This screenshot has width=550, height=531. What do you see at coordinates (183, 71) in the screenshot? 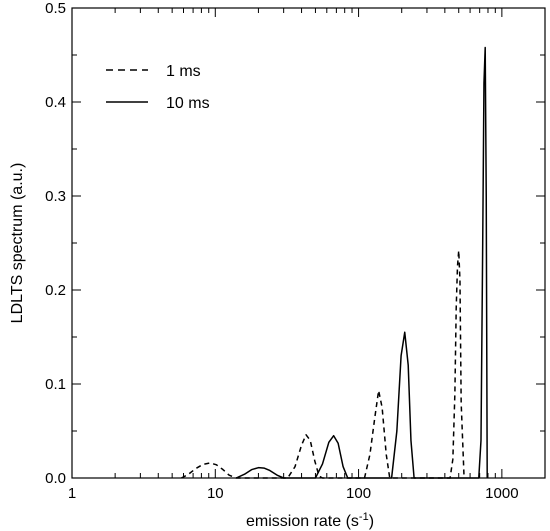
I see `legend-label-1ms: 1 ms` at bounding box center [183, 71].